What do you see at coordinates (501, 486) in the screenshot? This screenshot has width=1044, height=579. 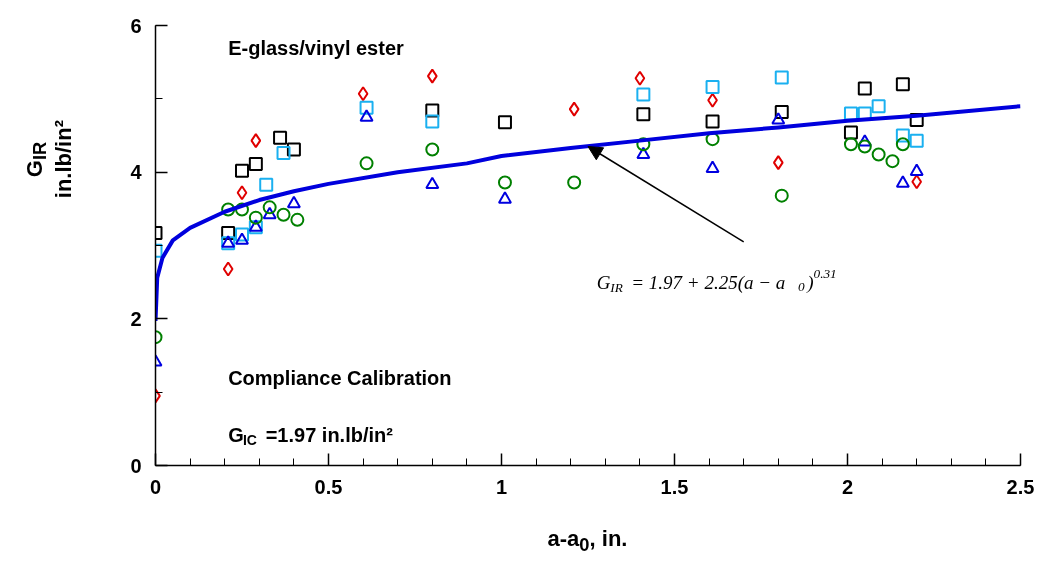 I see `x-tick-label: 1` at bounding box center [501, 486].